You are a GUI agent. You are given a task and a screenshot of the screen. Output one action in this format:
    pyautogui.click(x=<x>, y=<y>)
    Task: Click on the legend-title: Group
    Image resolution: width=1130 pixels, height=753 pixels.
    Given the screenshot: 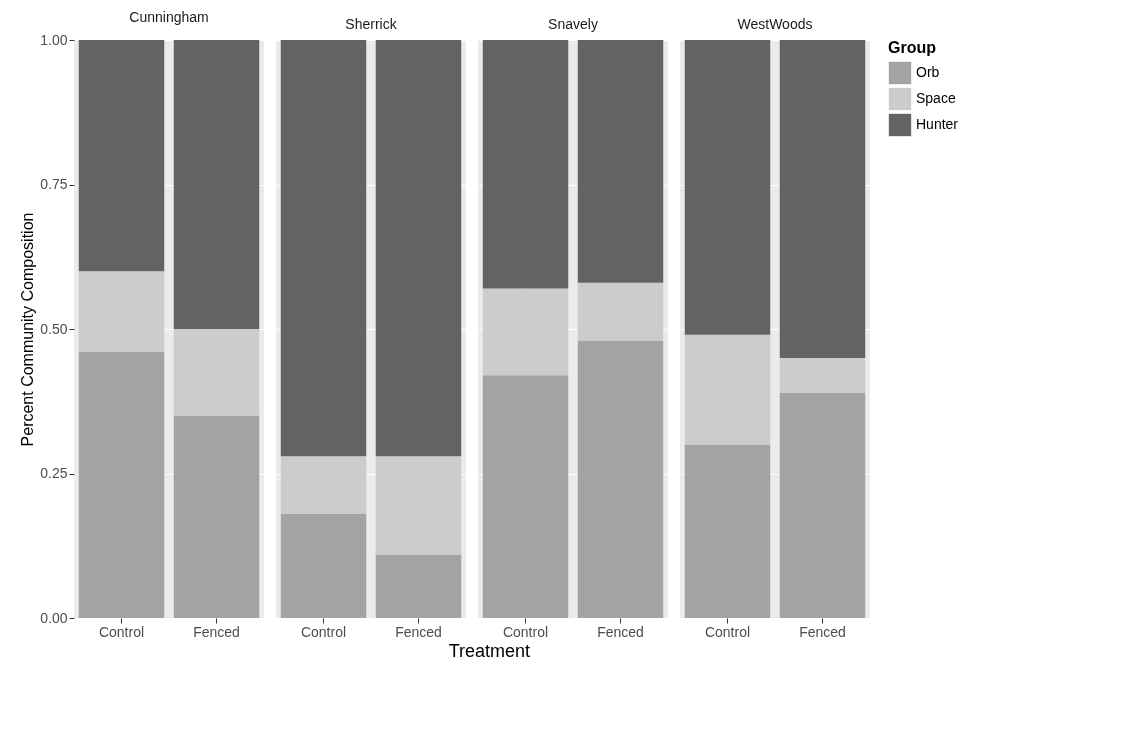 What is the action you would take?
    pyautogui.click(x=912, y=47)
    